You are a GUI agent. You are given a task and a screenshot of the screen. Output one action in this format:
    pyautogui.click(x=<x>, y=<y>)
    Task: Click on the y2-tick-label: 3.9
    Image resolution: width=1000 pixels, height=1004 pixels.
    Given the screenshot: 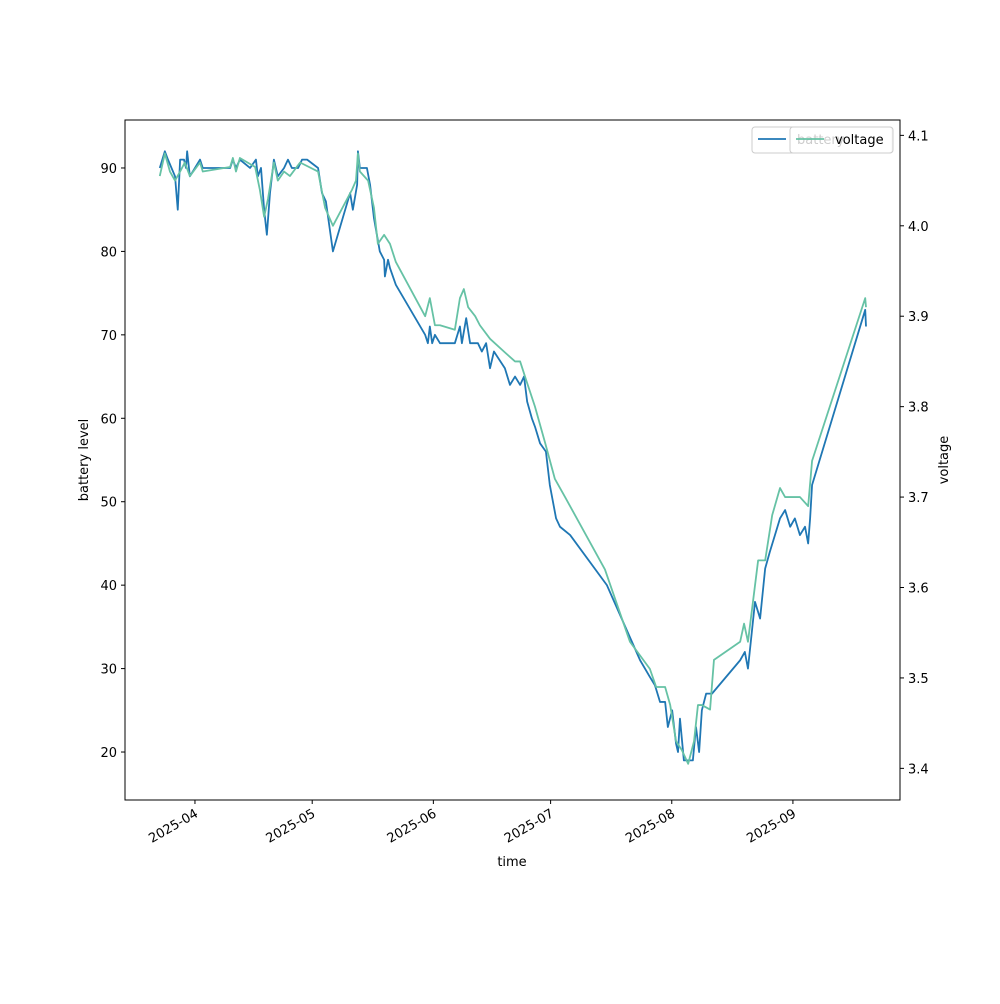 What is the action you would take?
    pyautogui.click(x=918, y=317)
    